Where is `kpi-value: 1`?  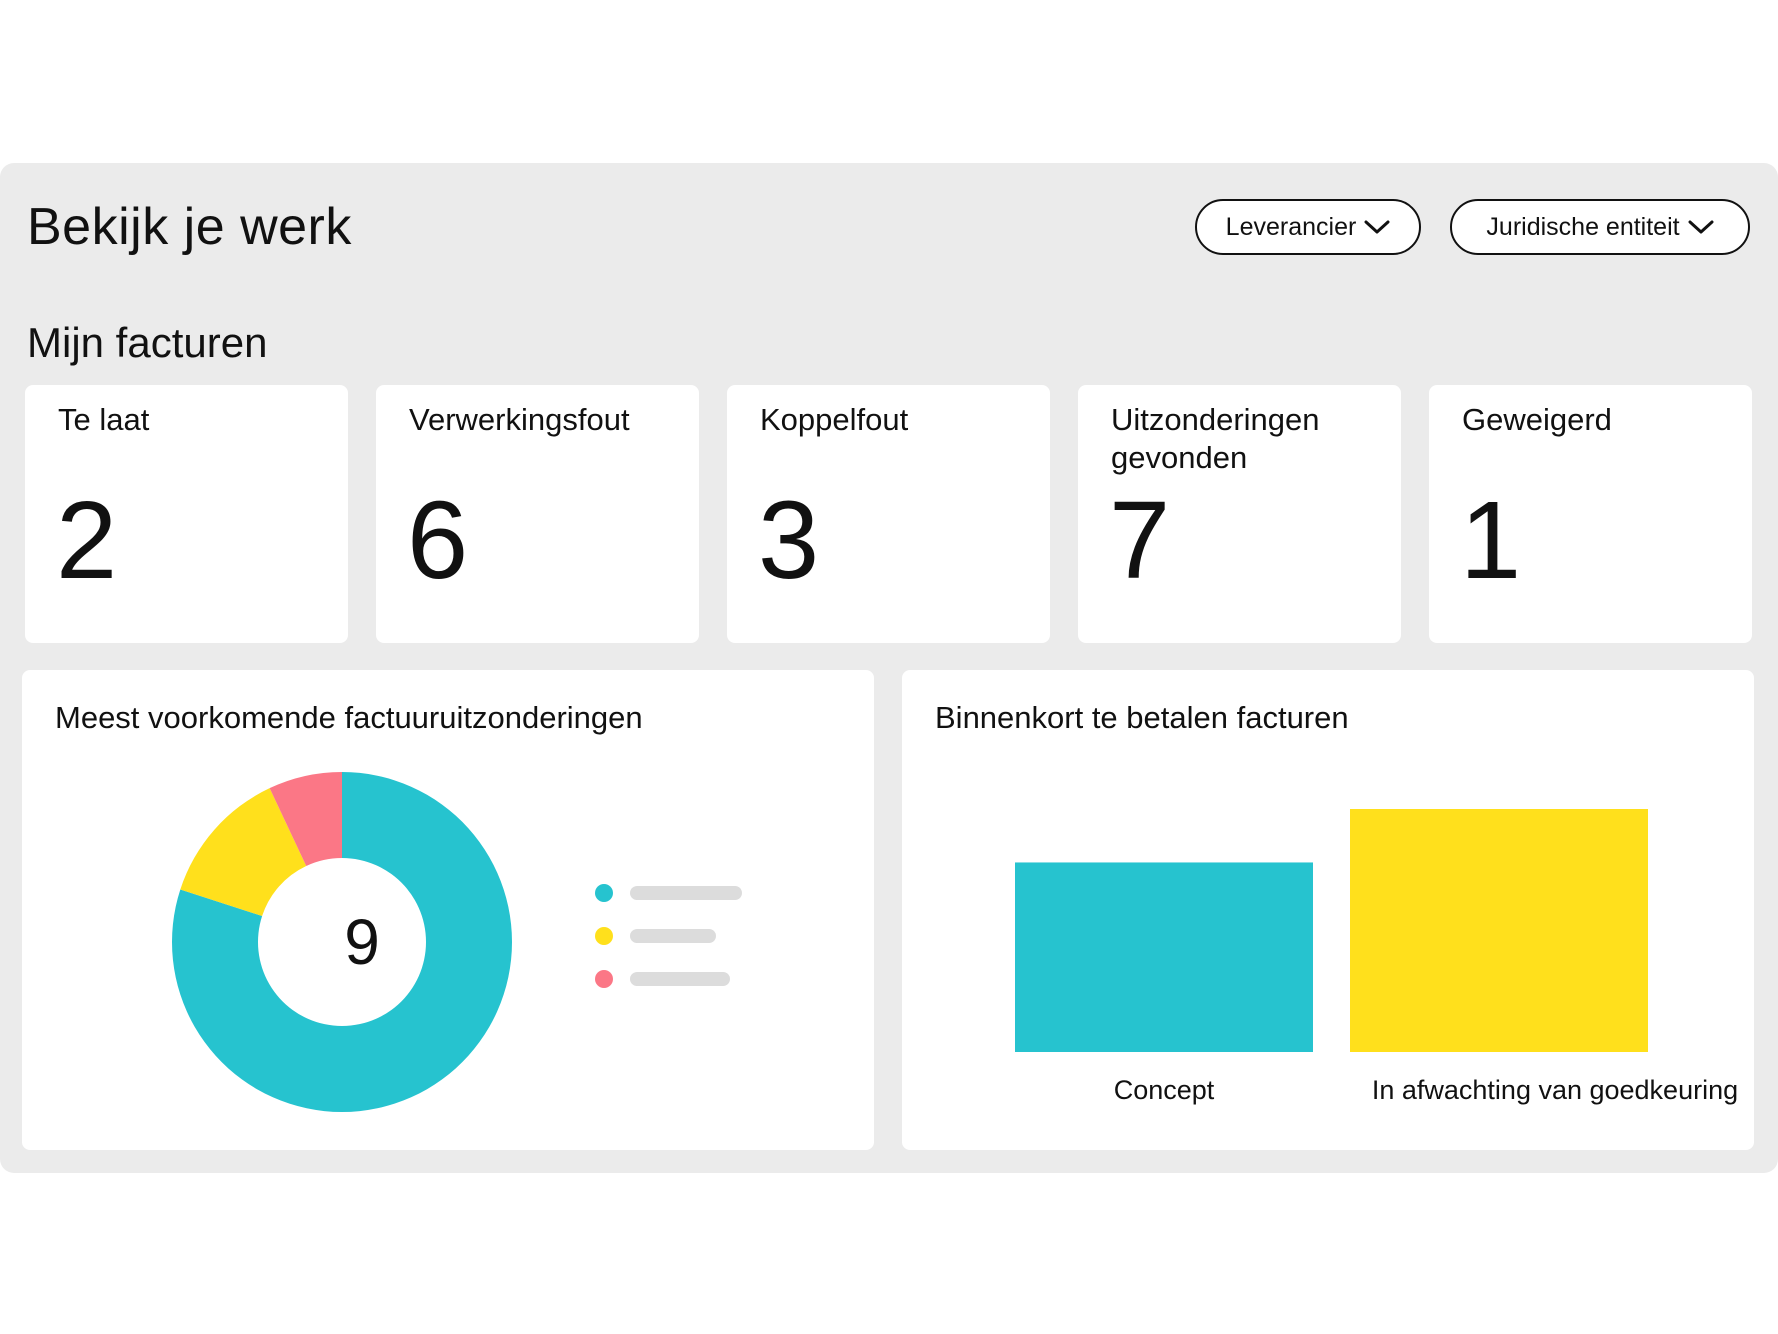
kpi-value: 1 is located at coordinates (1491, 540).